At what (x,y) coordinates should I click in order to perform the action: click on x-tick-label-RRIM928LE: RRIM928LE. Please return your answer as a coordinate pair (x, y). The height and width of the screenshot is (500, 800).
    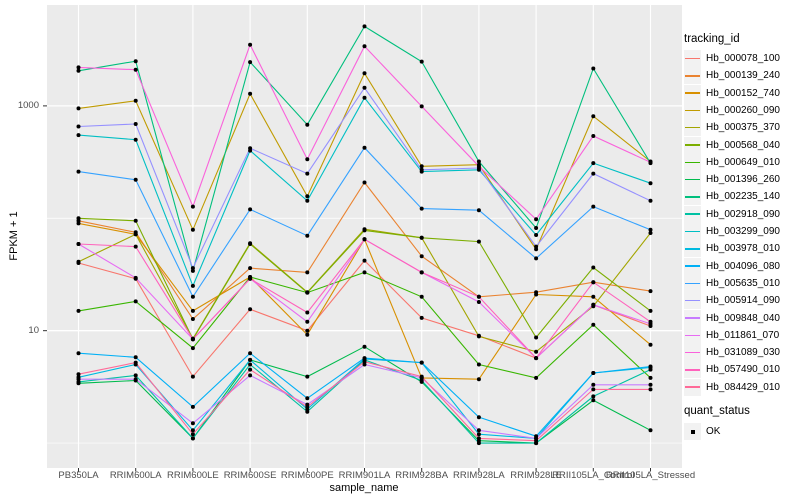
    Looking at the image, I should click on (536, 475).